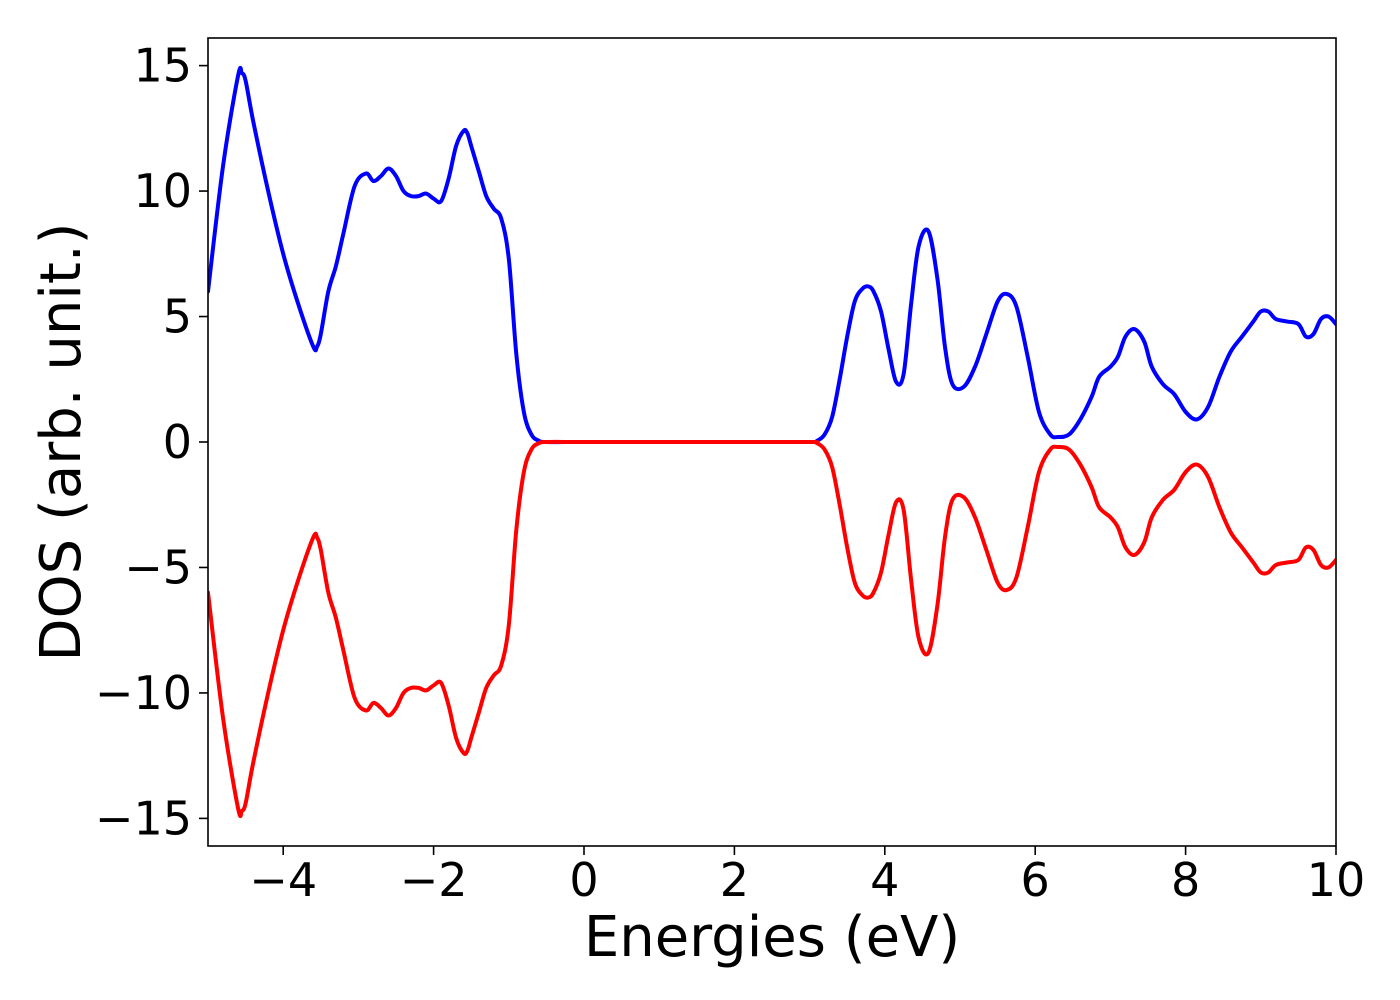 The height and width of the screenshot is (1000, 1400). I want to click on y-tick-label: 10, so click(162, 191).